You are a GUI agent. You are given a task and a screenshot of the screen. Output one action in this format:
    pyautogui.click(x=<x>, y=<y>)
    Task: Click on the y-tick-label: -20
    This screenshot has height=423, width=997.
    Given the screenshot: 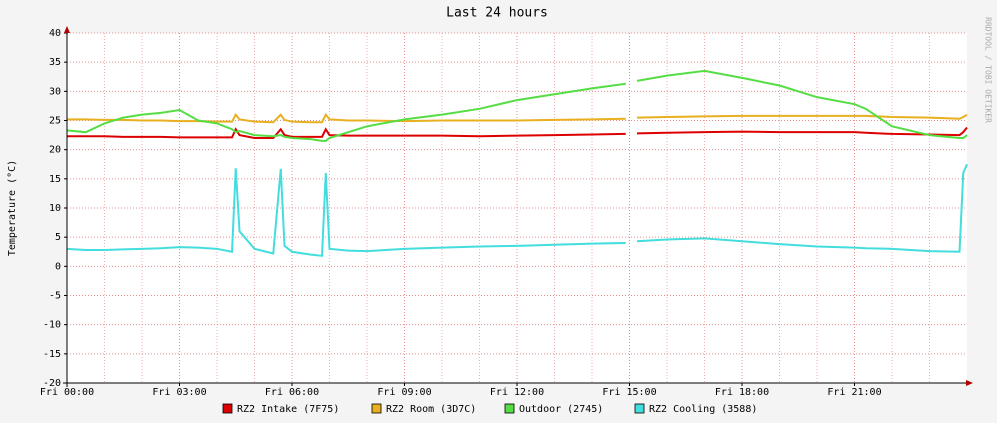 What is the action you would take?
    pyautogui.click(x=52, y=383)
    